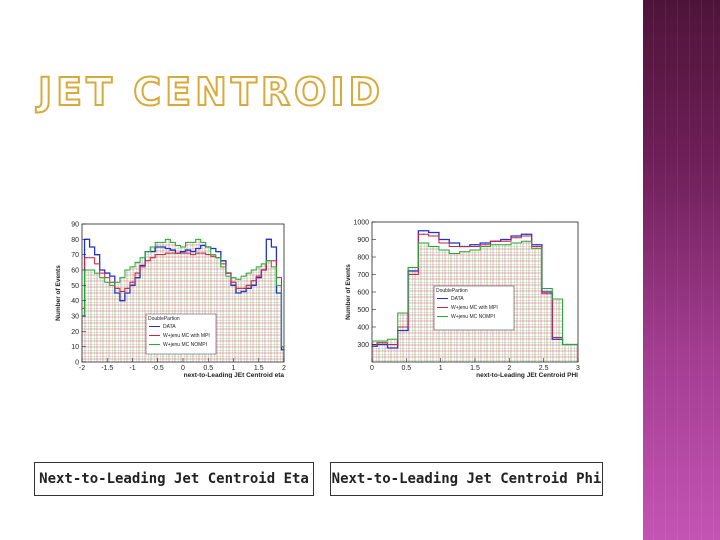  What do you see at coordinates (75, 271) in the screenshot?
I see `y-tick-label: 60` at bounding box center [75, 271].